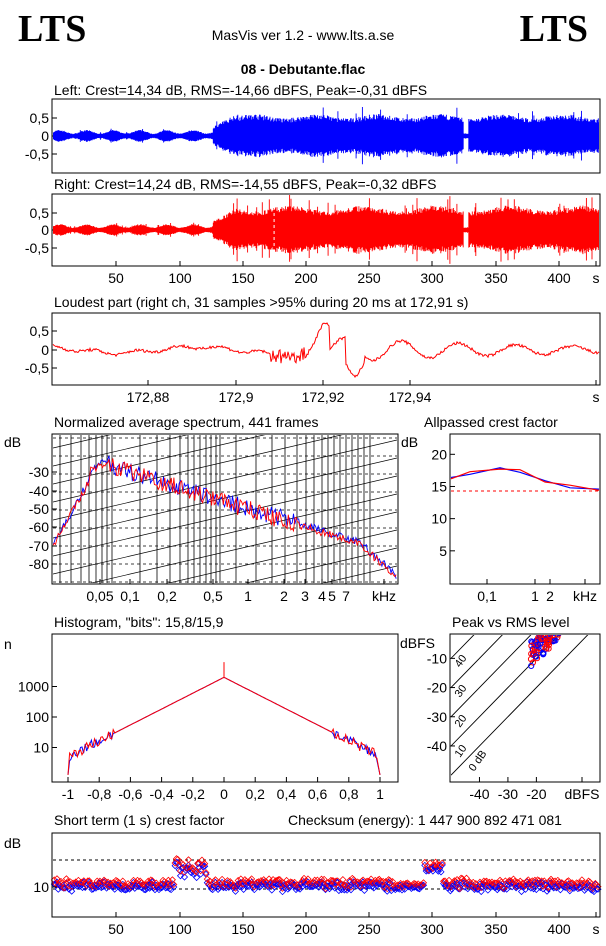 The height and width of the screenshot is (946, 606). I want to click on spectrum-xtick: 2, so click(284, 596).